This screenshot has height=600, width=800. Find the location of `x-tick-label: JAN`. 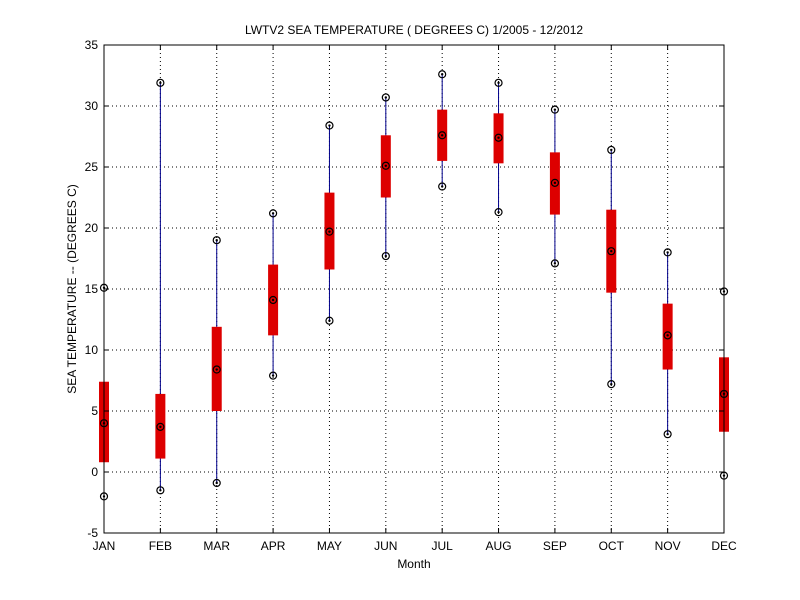

x-tick-label: JAN is located at coordinates (104, 546).